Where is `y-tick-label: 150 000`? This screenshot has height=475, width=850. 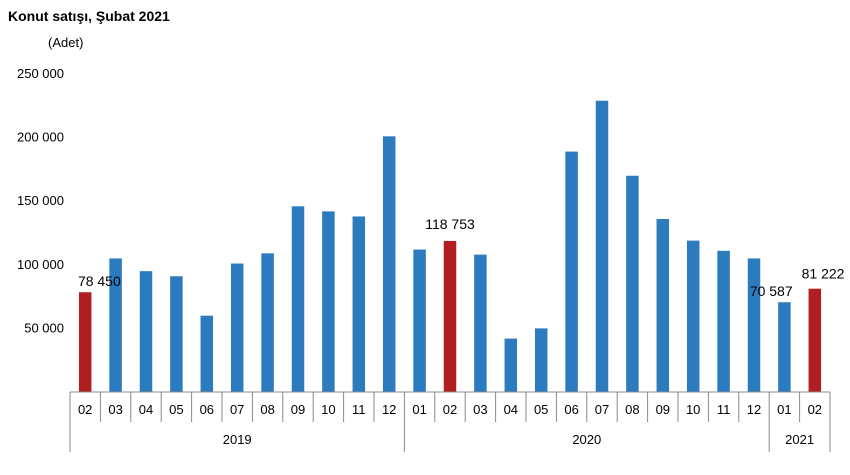 y-tick-label: 150 000 is located at coordinates (40, 200).